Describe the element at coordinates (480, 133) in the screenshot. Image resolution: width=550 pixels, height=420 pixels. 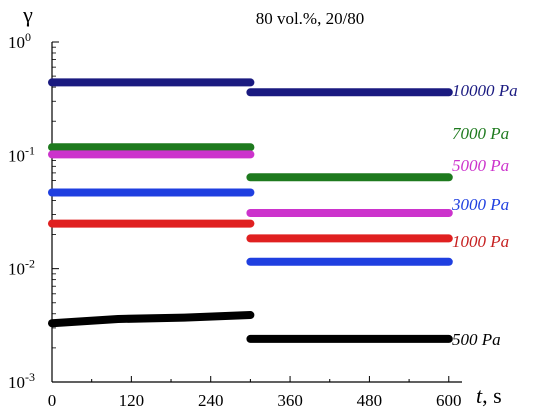
I see `series-label: 7000 Pa` at that location.